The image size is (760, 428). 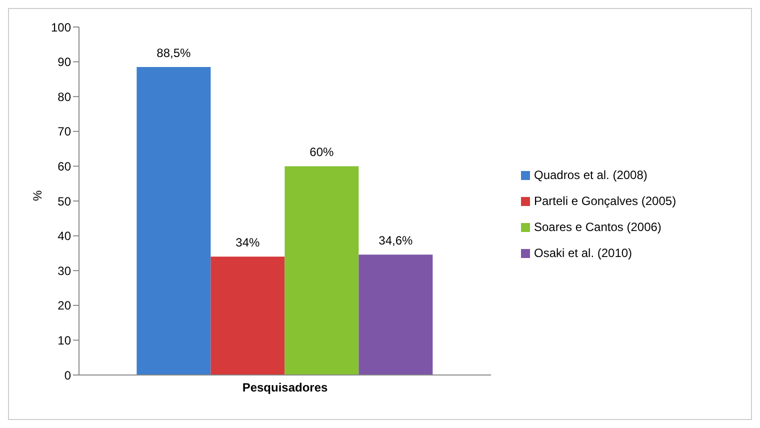 What do you see at coordinates (61, 27) in the screenshot?
I see `y-tick-label: 100` at bounding box center [61, 27].